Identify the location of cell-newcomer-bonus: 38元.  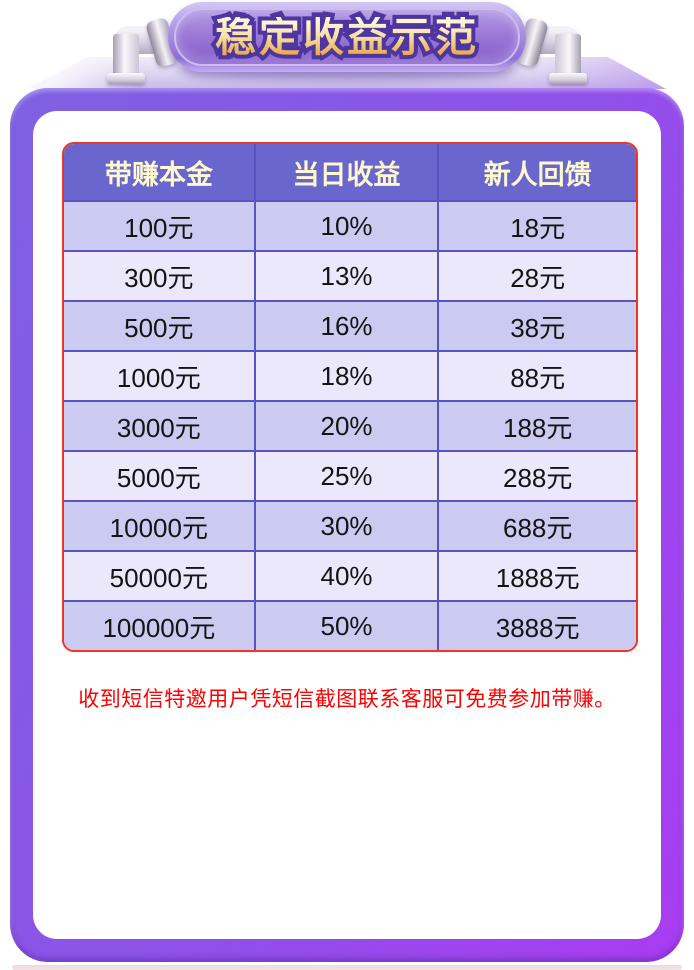
(538, 327).